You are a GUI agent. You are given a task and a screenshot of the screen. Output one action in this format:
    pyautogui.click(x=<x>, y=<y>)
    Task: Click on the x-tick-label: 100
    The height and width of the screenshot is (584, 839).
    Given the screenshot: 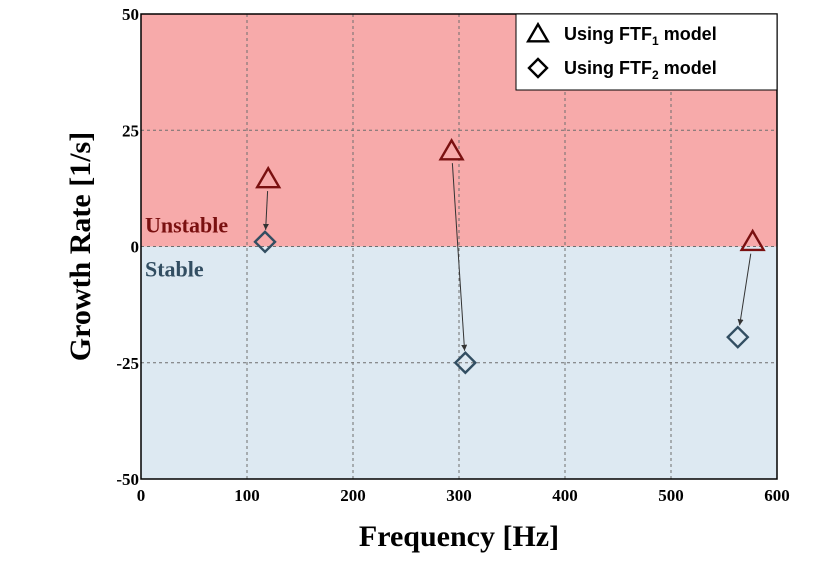 What is the action you would take?
    pyautogui.click(x=247, y=495)
    